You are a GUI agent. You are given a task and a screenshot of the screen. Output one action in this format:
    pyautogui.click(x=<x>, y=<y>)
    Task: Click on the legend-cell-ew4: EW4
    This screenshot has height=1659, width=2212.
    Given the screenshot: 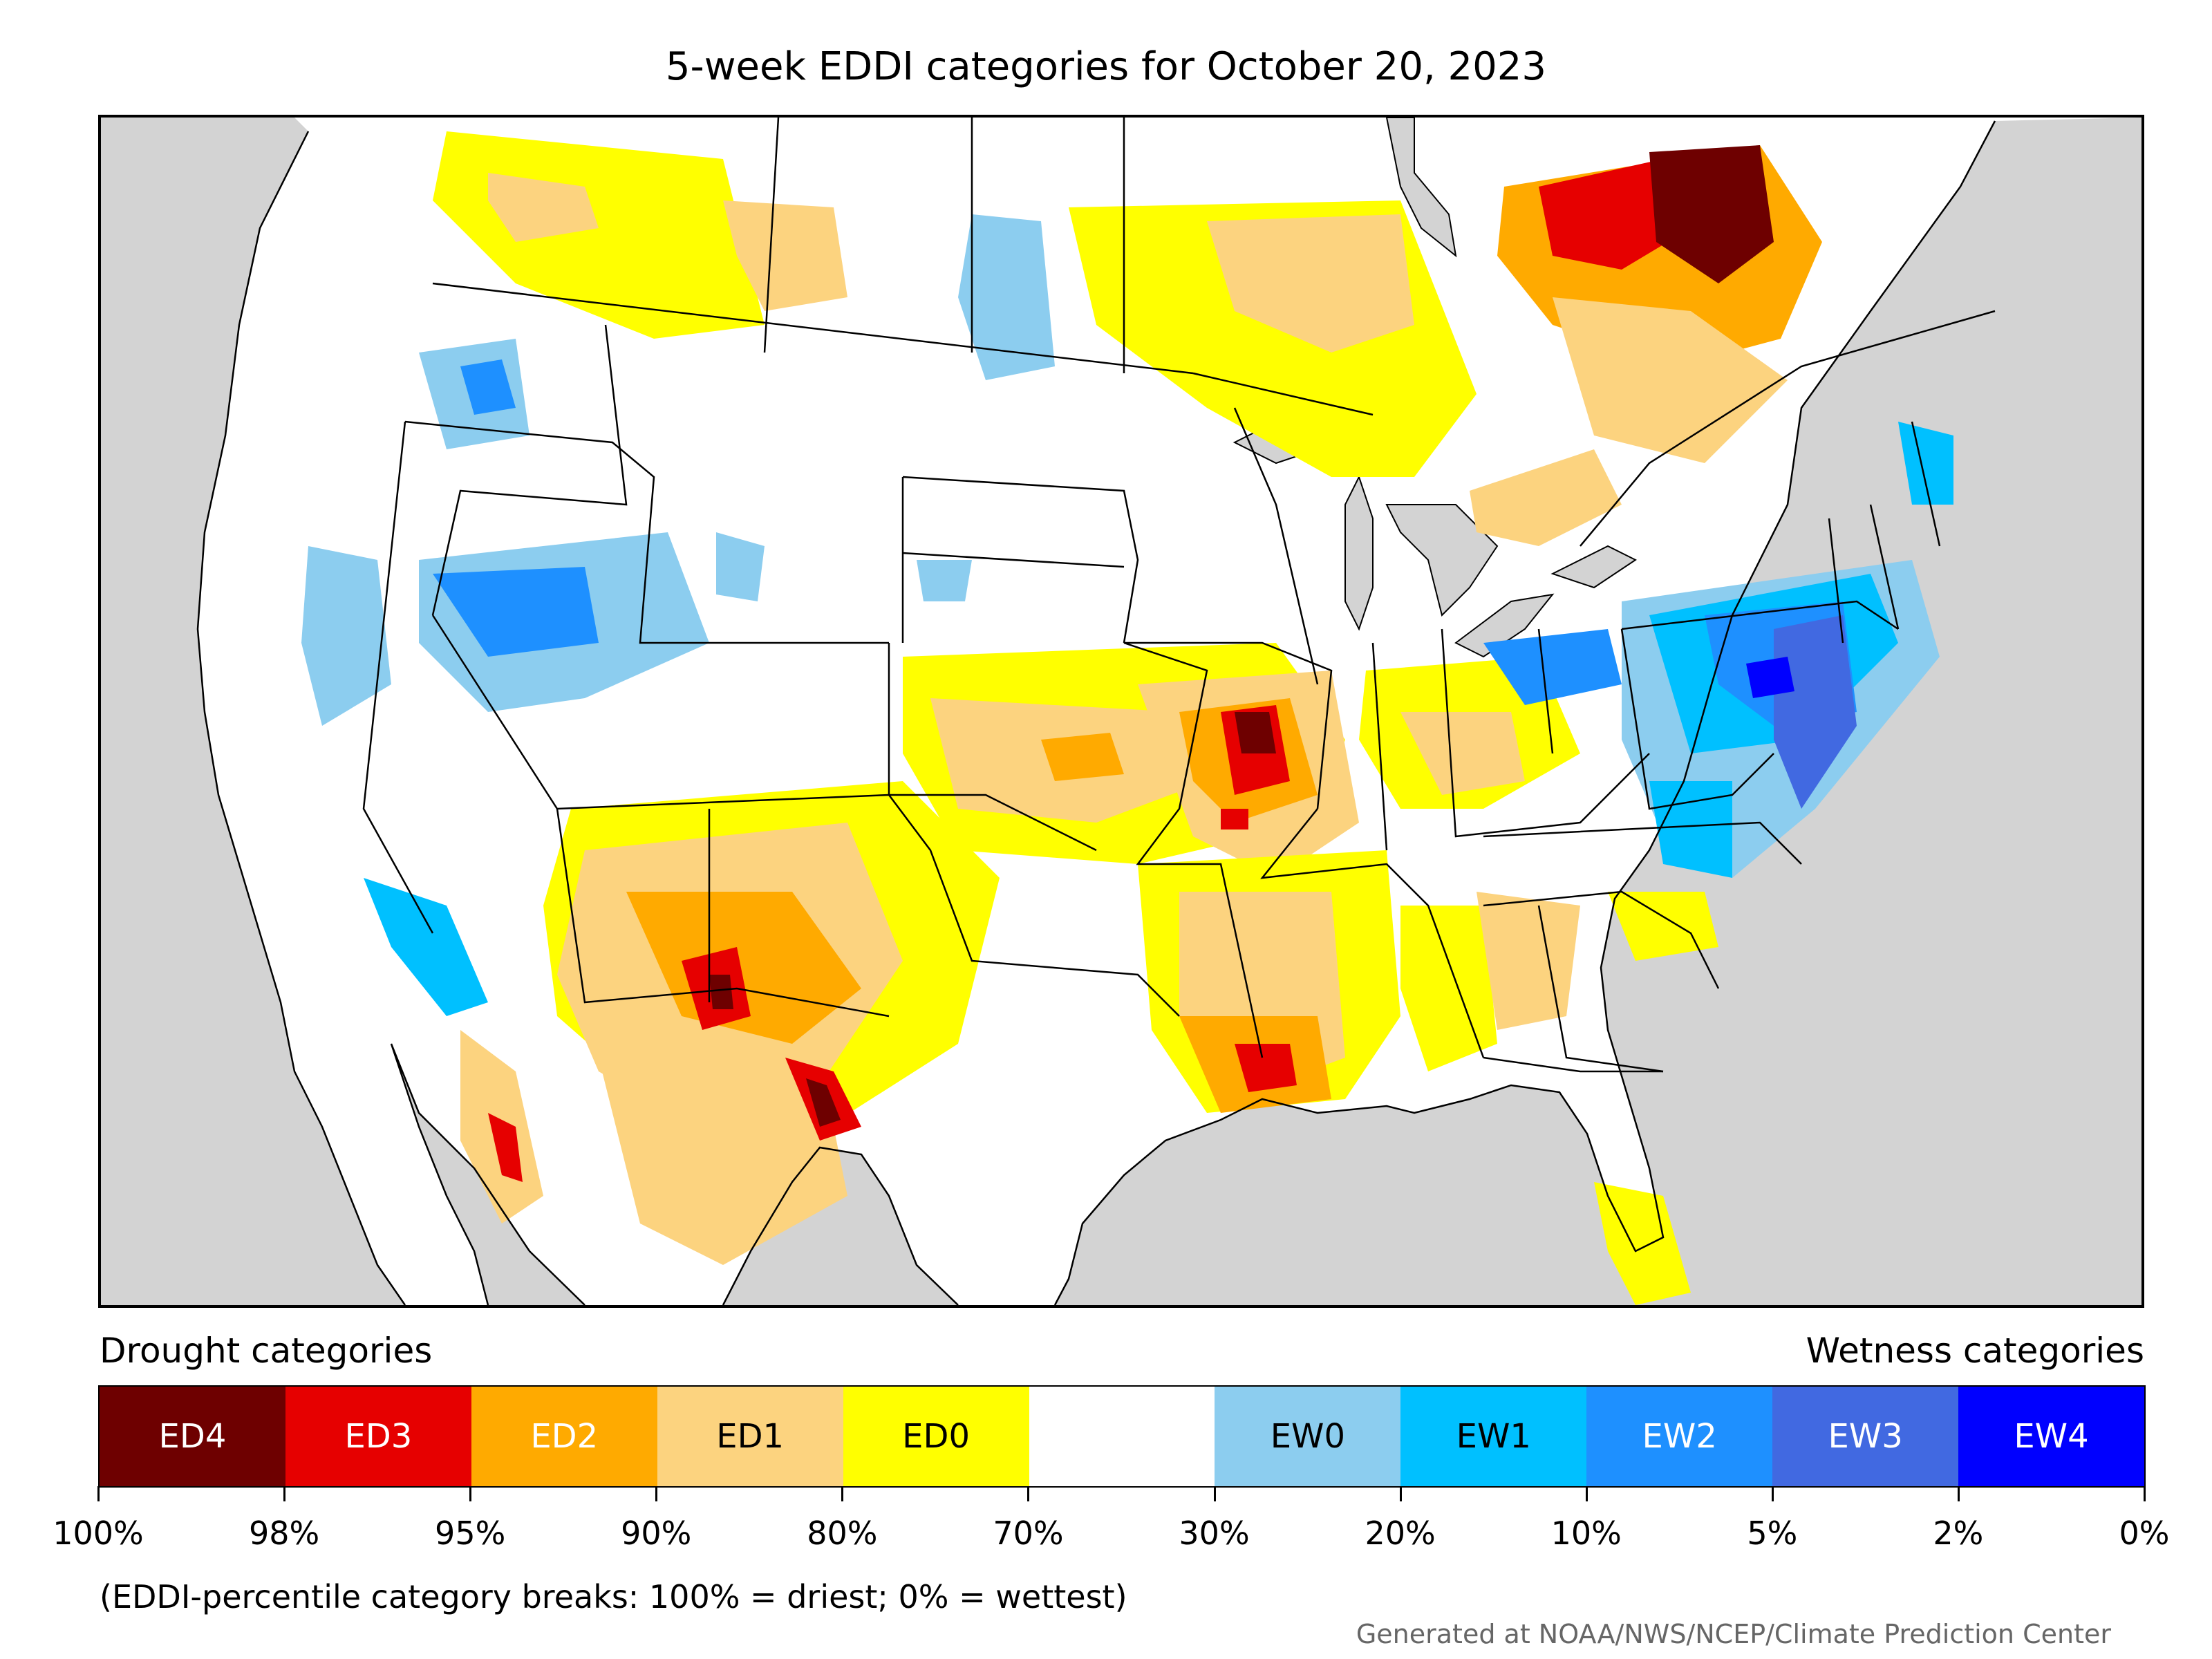 What is the action you would take?
    pyautogui.click(x=2051, y=1436)
    